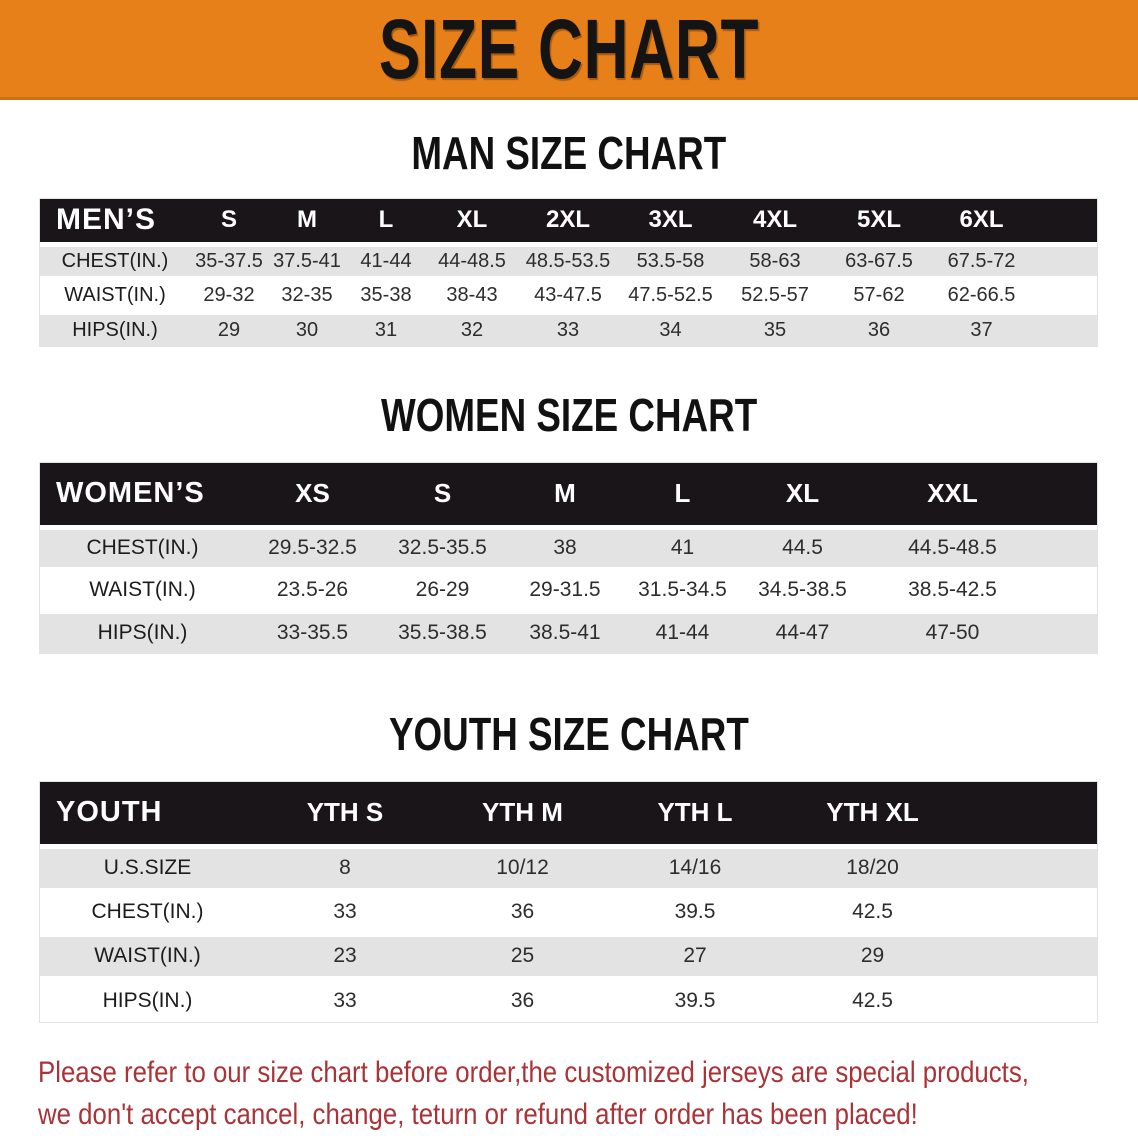 This screenshot has height=1136, width=1138. Describe the element at coordinates (115, 293) in the screenshot. I see `row-label: WAIST(IN.)` at that location.